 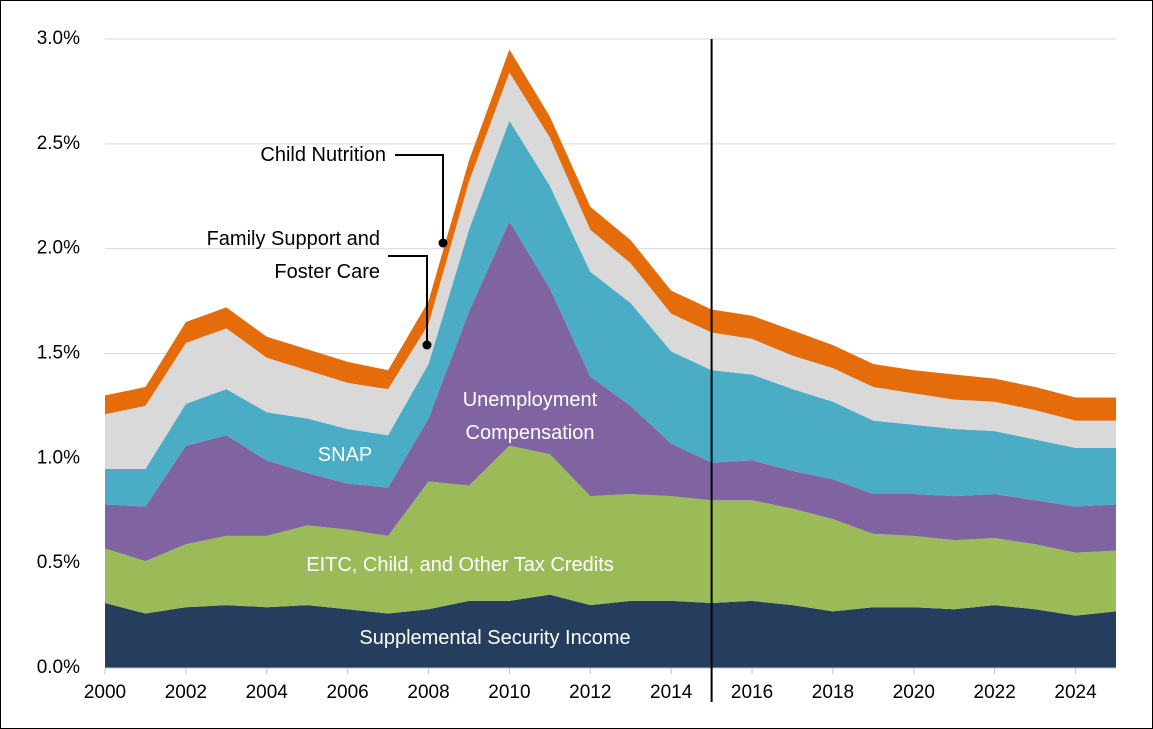 What do you see at coordinates (323, 155) in the screenshot?
I see `series-label: Child Nutrition` at bounding box center [323, 155].